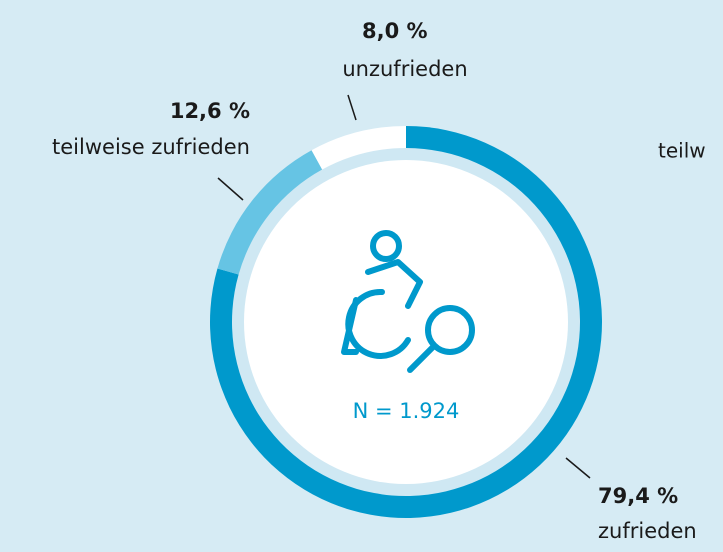  What do you see at coordinates (638, 496) in the screenshot?
I see `value-label: 79,4 %` at bounding box center [638, 496].